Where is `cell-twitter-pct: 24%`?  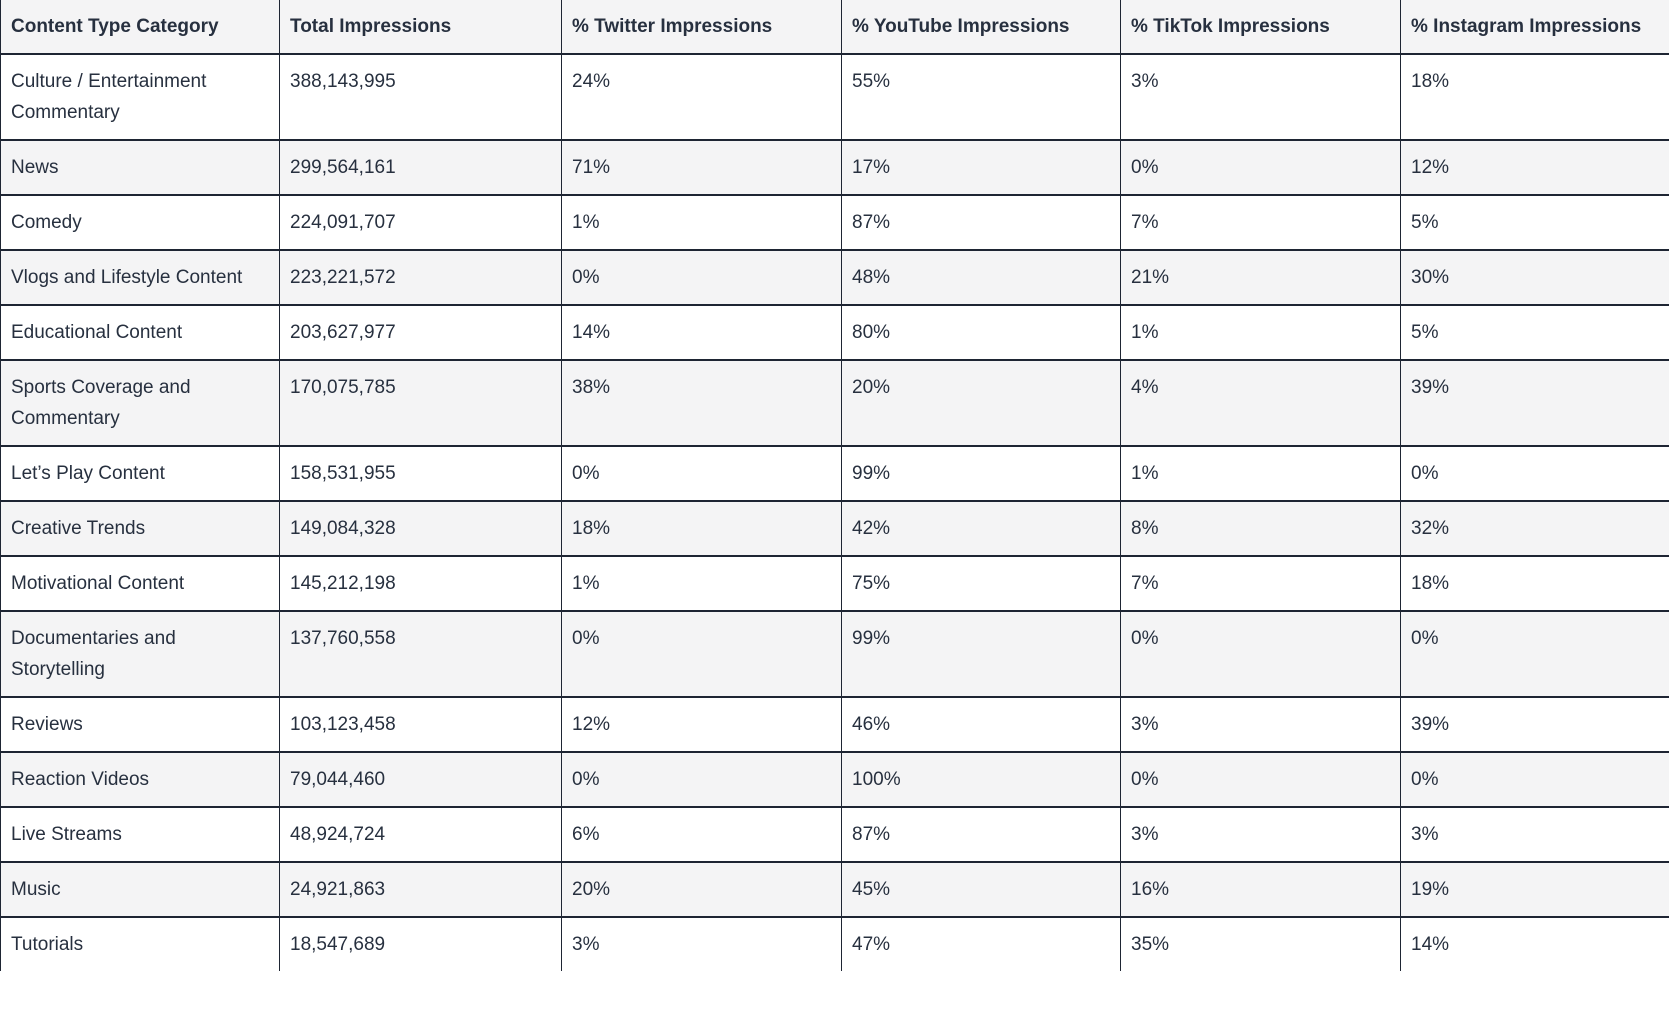 cell-twitter-pct: 24% is located at coordinates (701, 96).